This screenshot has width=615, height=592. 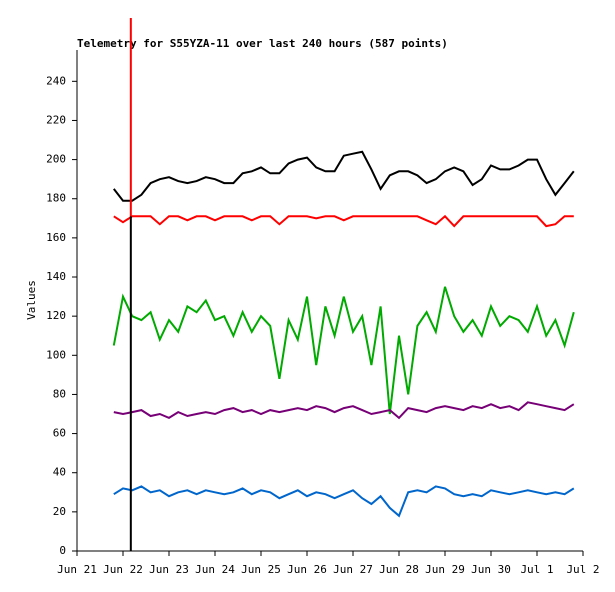 I want to click on x-tick-label: Jun 21, so click(x=77, y=569).